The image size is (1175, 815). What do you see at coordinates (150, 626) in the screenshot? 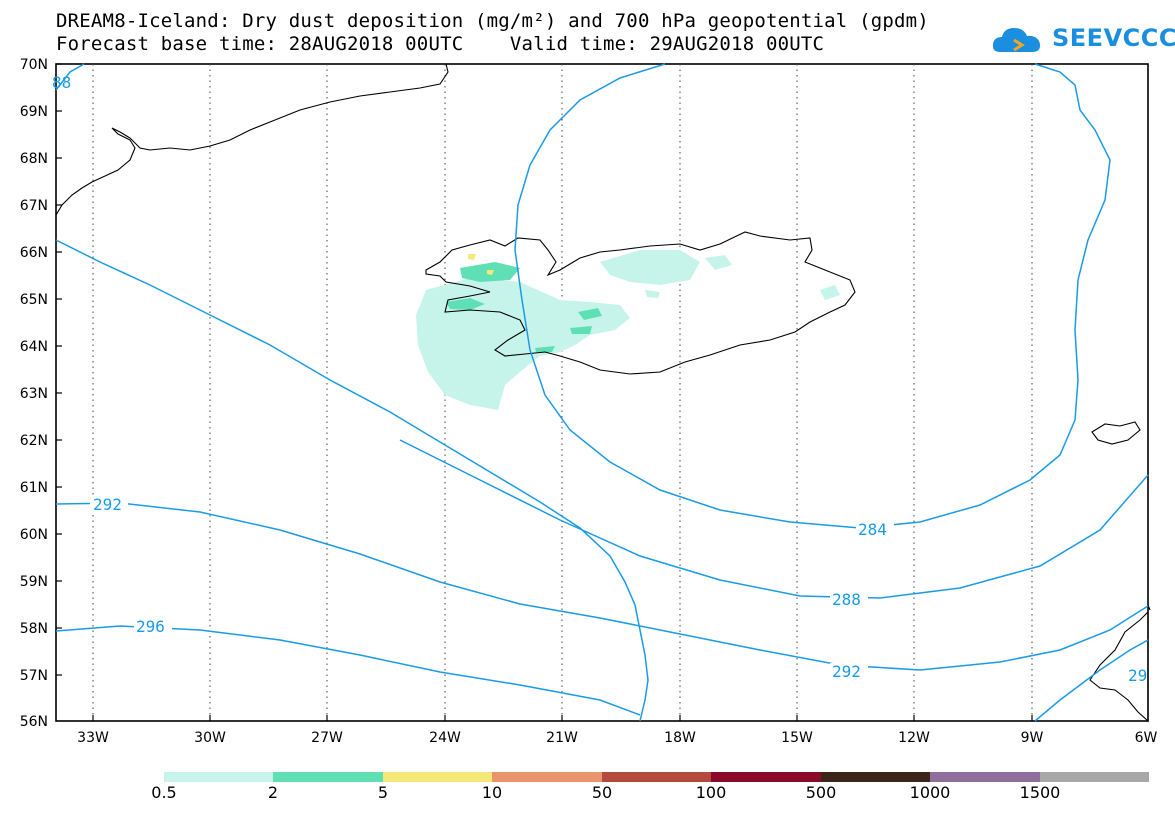
I see `contour-label-296: 296` at bounding box center [150, 626].